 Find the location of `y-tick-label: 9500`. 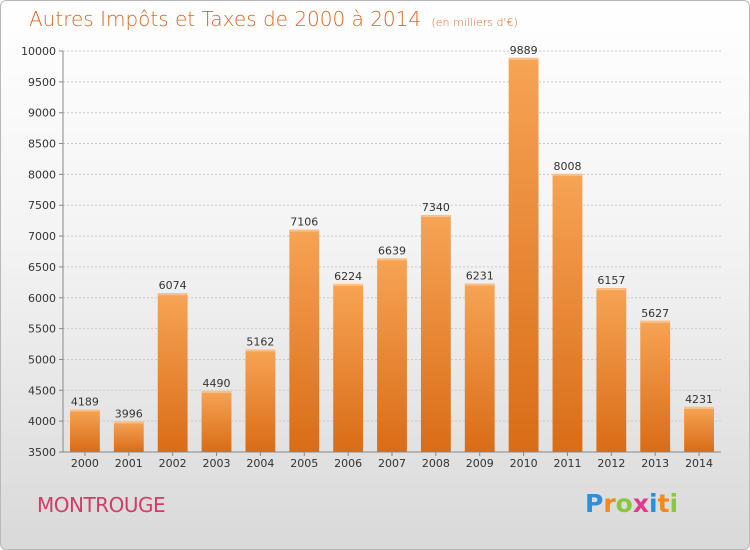

y-tick-label: 9500 is located at coordinates (42, 82).